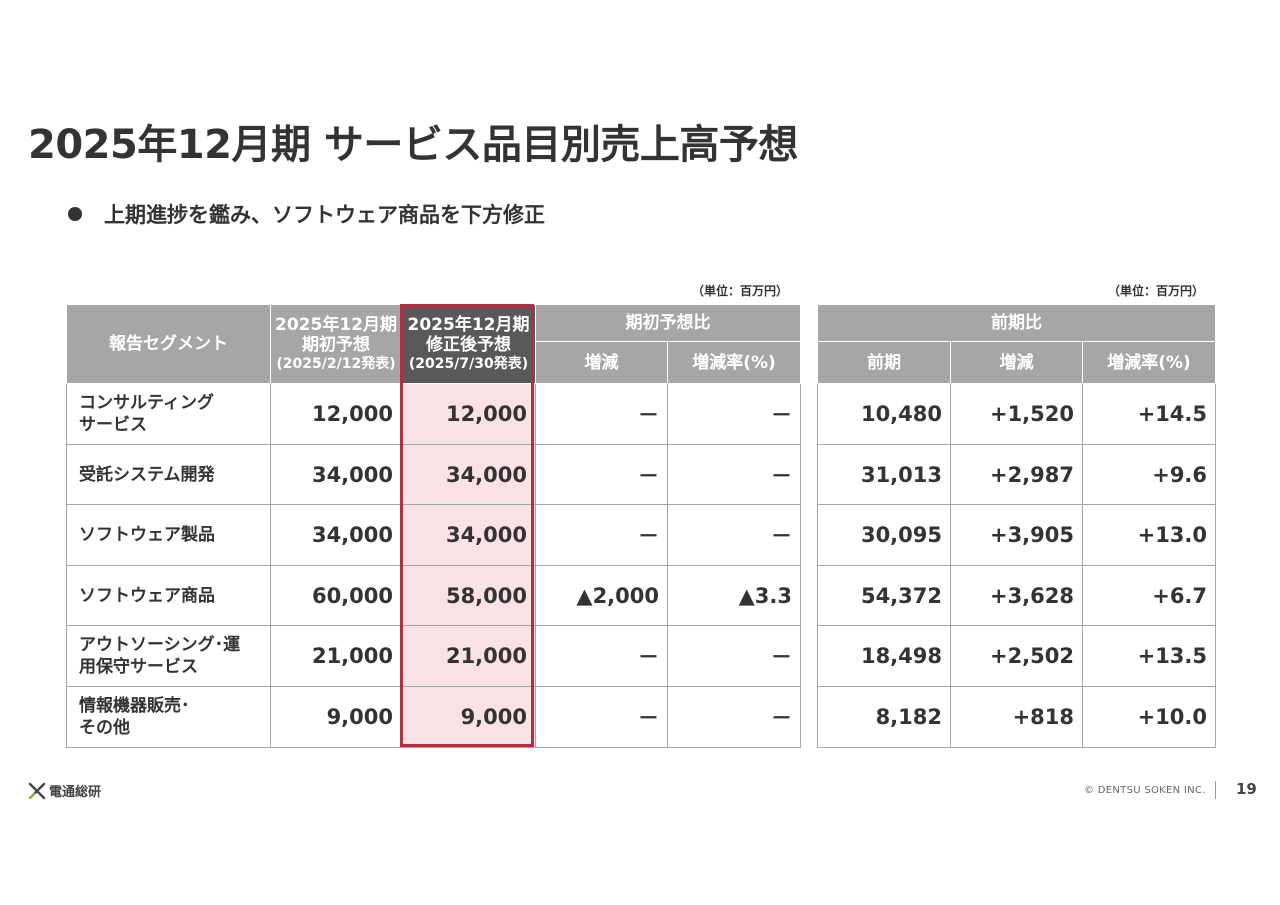 This screenshot has height=905, width=1280. What do you see at coordinates (884, 656) in the screenshot?
I see `prior-value: 18,498` at bounding box center [884, 656].